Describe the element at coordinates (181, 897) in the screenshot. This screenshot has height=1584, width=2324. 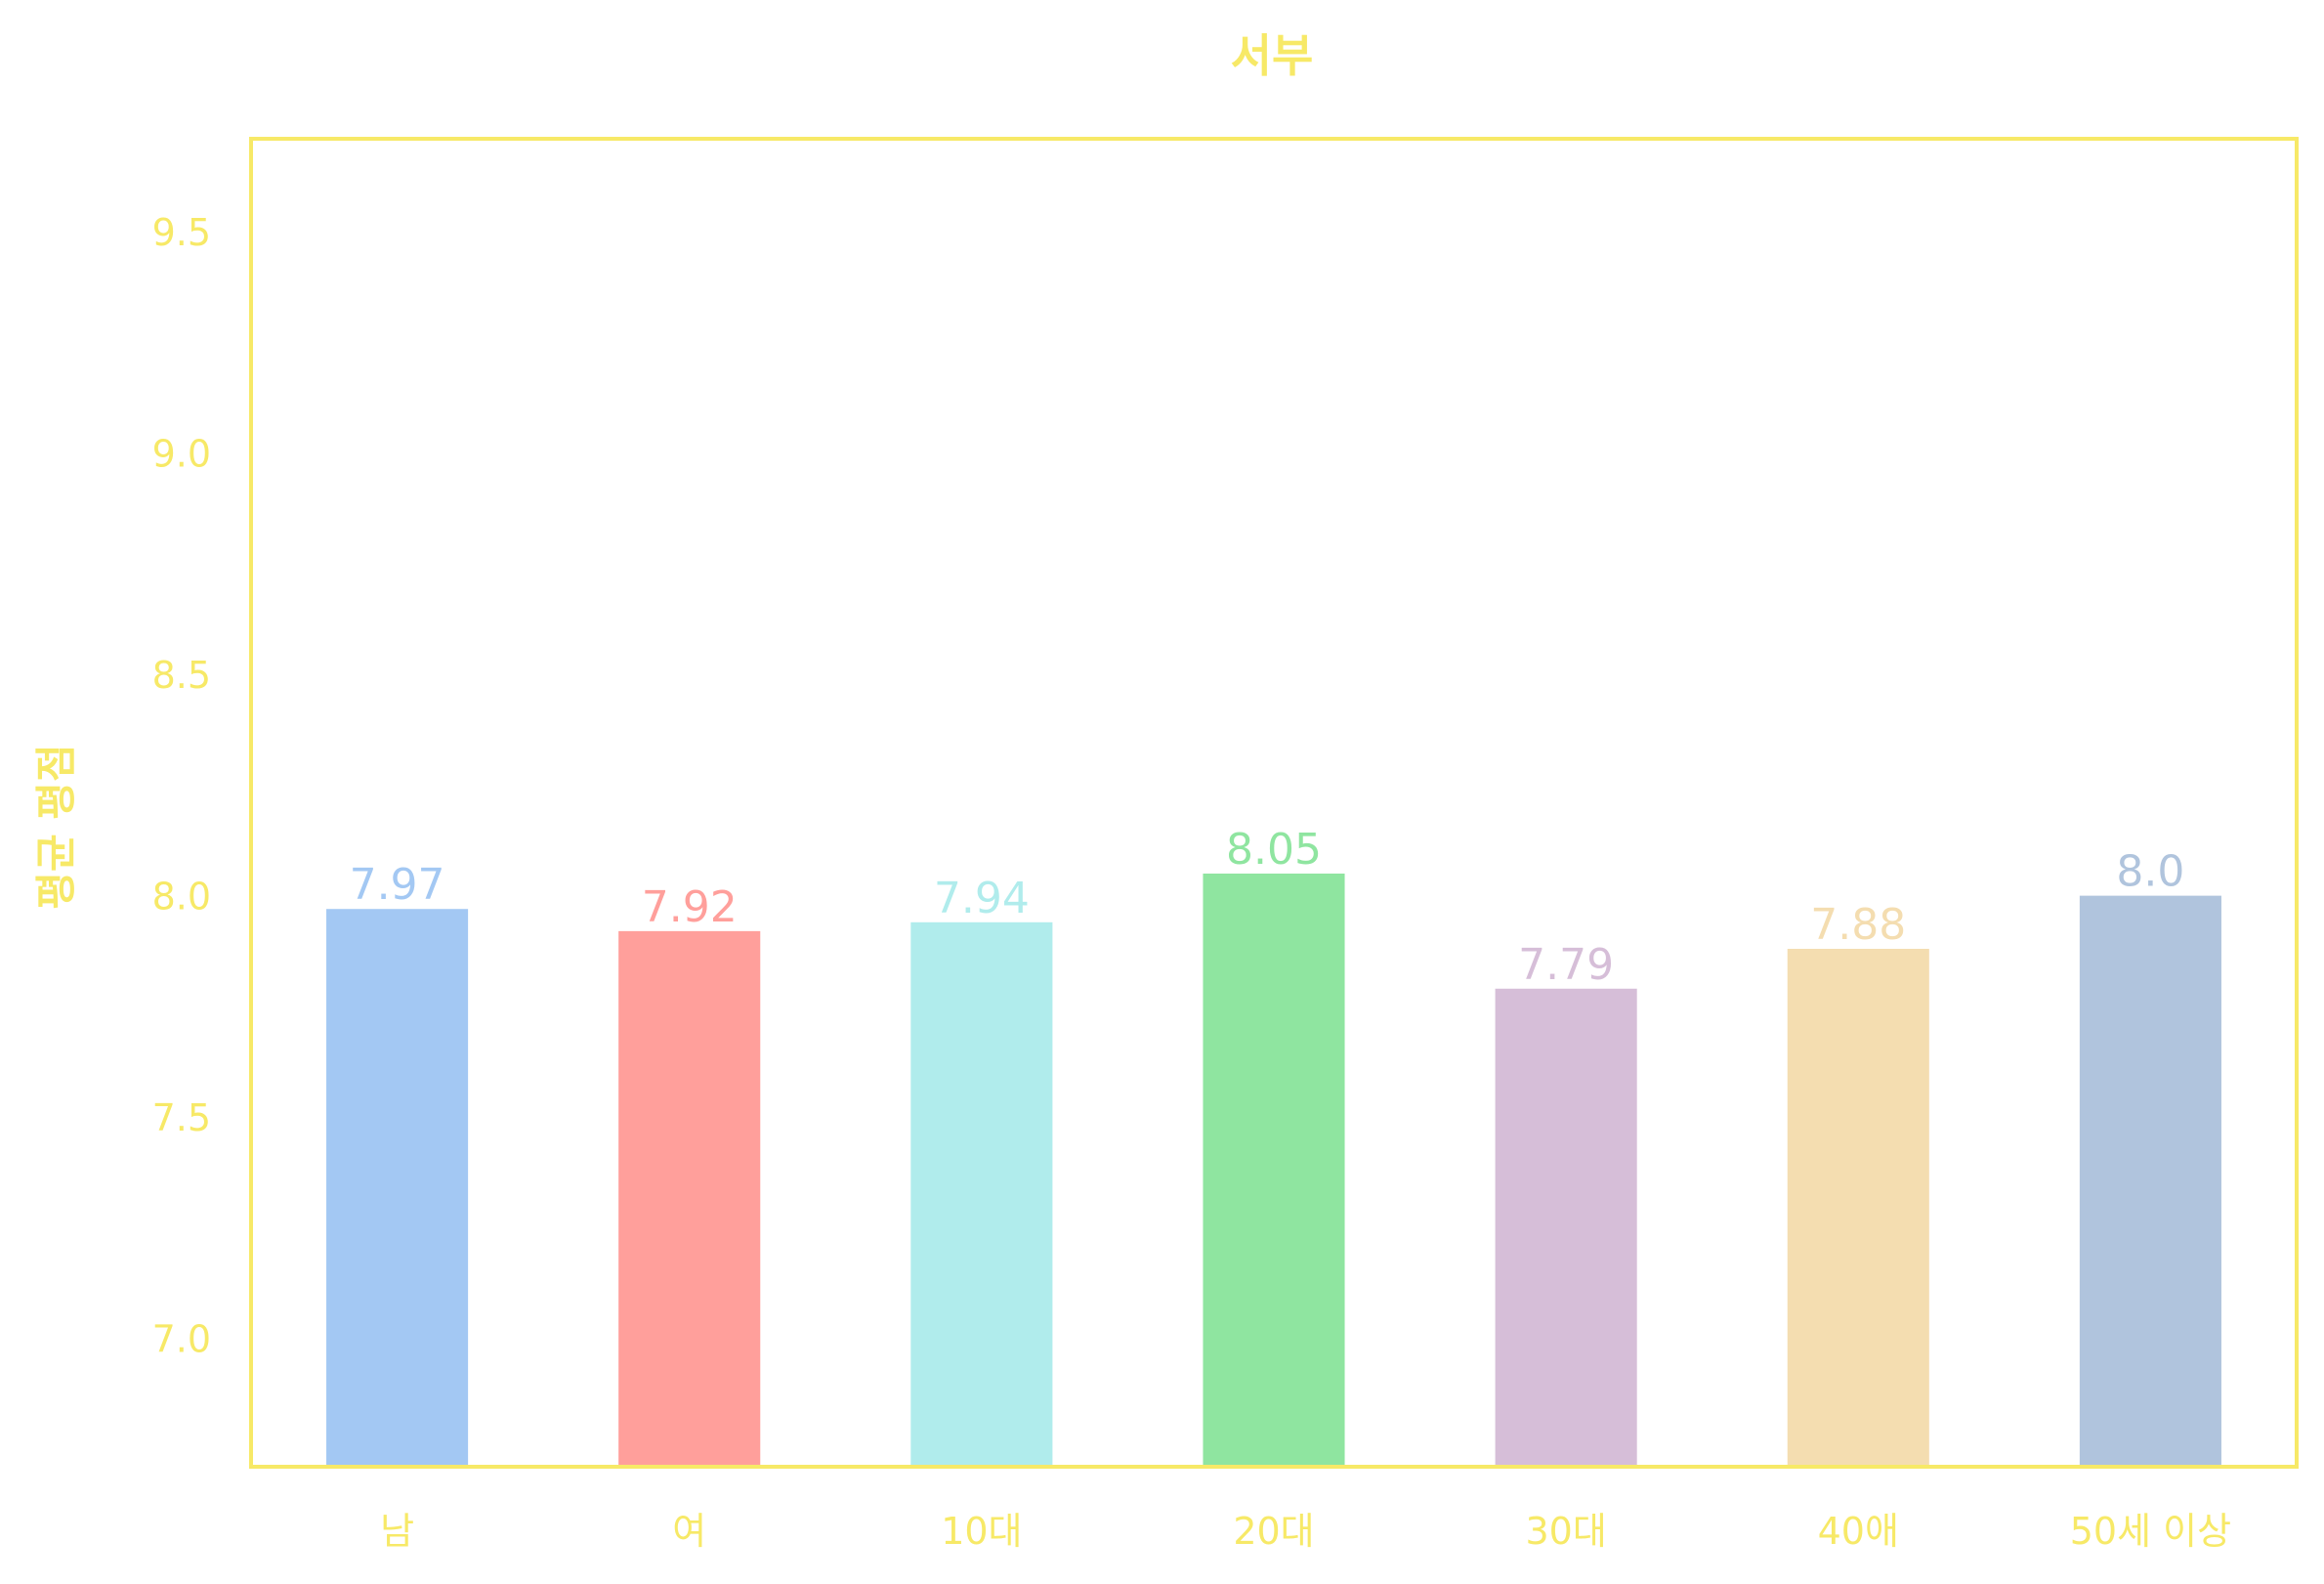
I see `y-tick-label-2: 8.0` at that location.